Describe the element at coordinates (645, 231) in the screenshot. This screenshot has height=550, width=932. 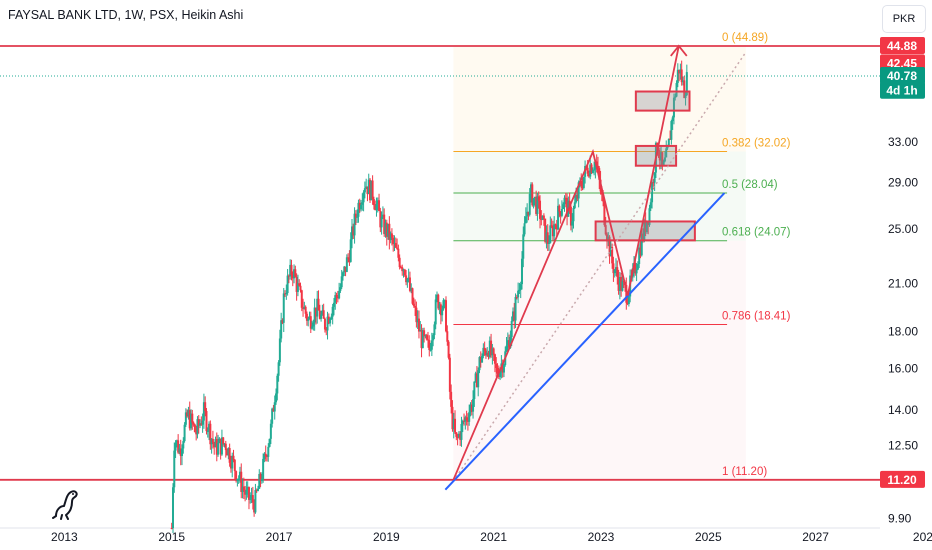
I see `supply-demand-zone` at that location.